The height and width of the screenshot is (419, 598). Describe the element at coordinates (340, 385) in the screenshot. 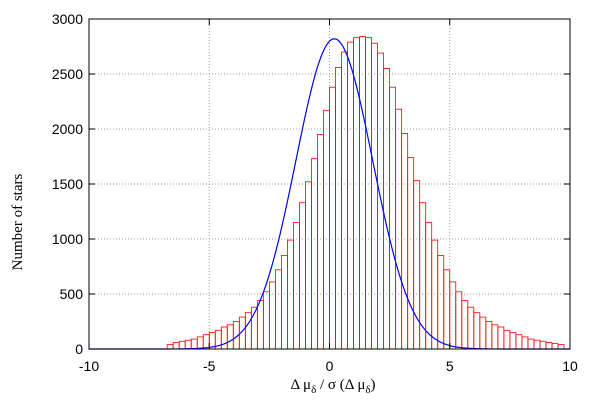

I see `x-axis-title-part2: / σ (Δ μ` at that location.